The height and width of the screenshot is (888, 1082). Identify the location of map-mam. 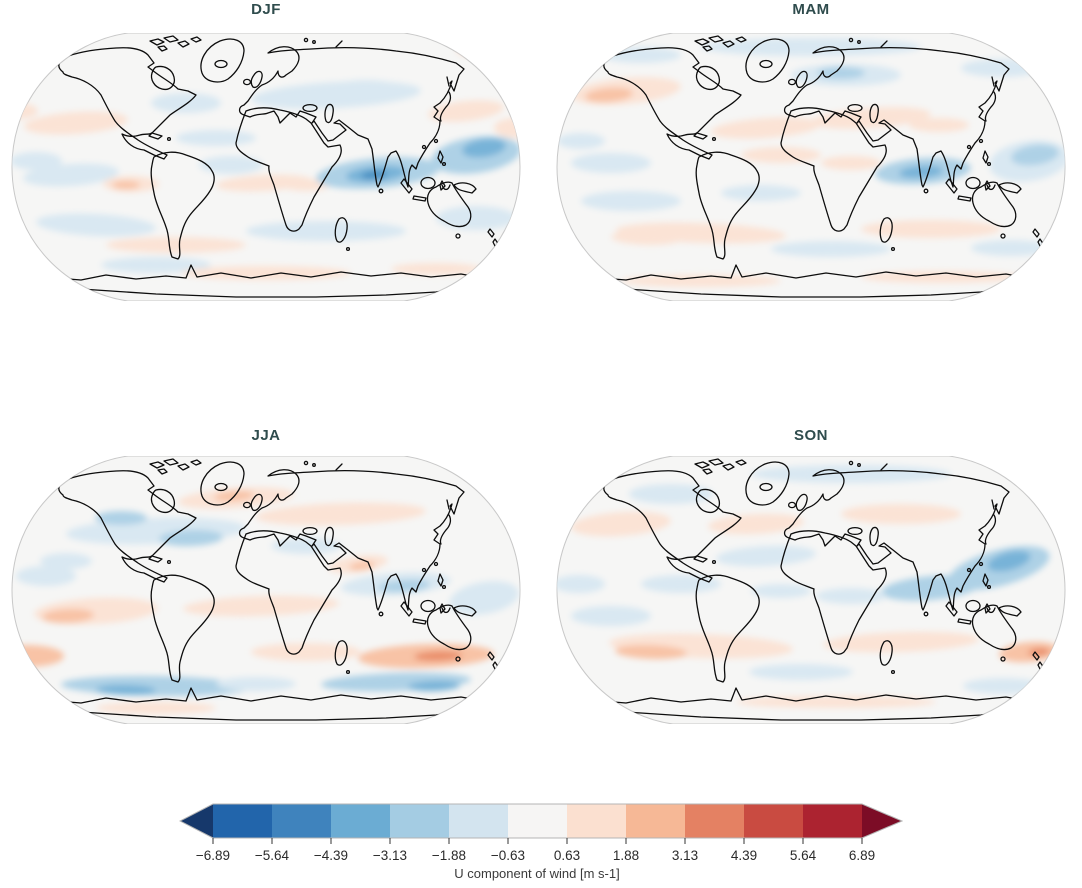
(811, 167).